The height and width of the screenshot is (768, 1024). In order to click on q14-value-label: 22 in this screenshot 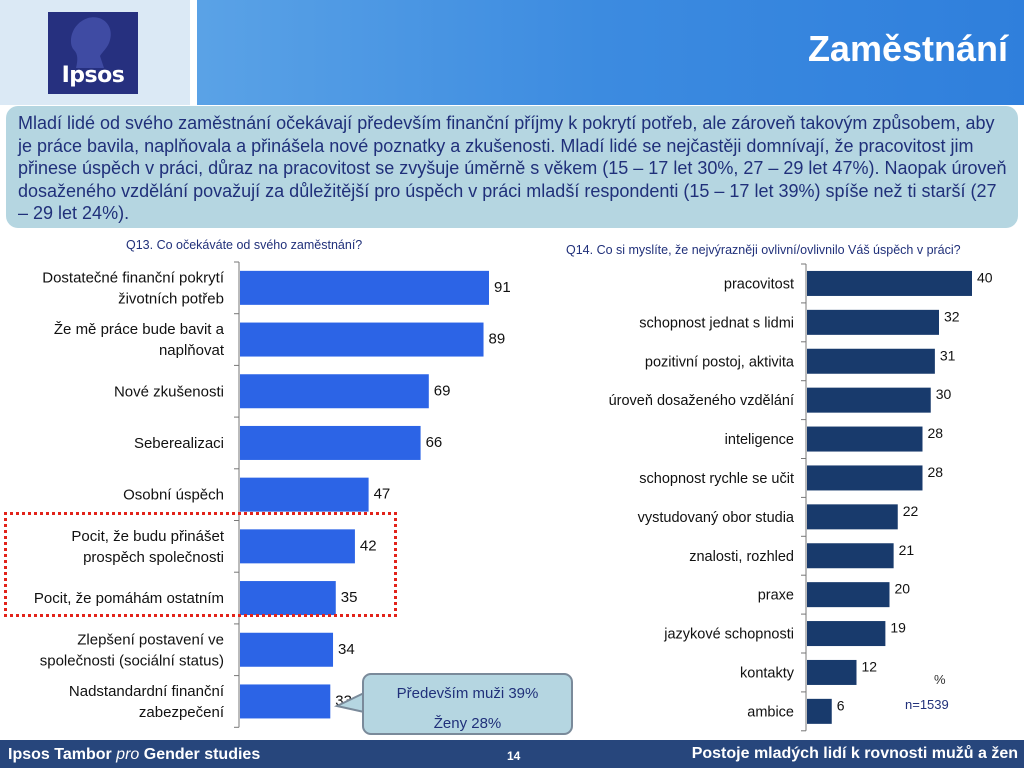, I will do `click(911, 511)`.